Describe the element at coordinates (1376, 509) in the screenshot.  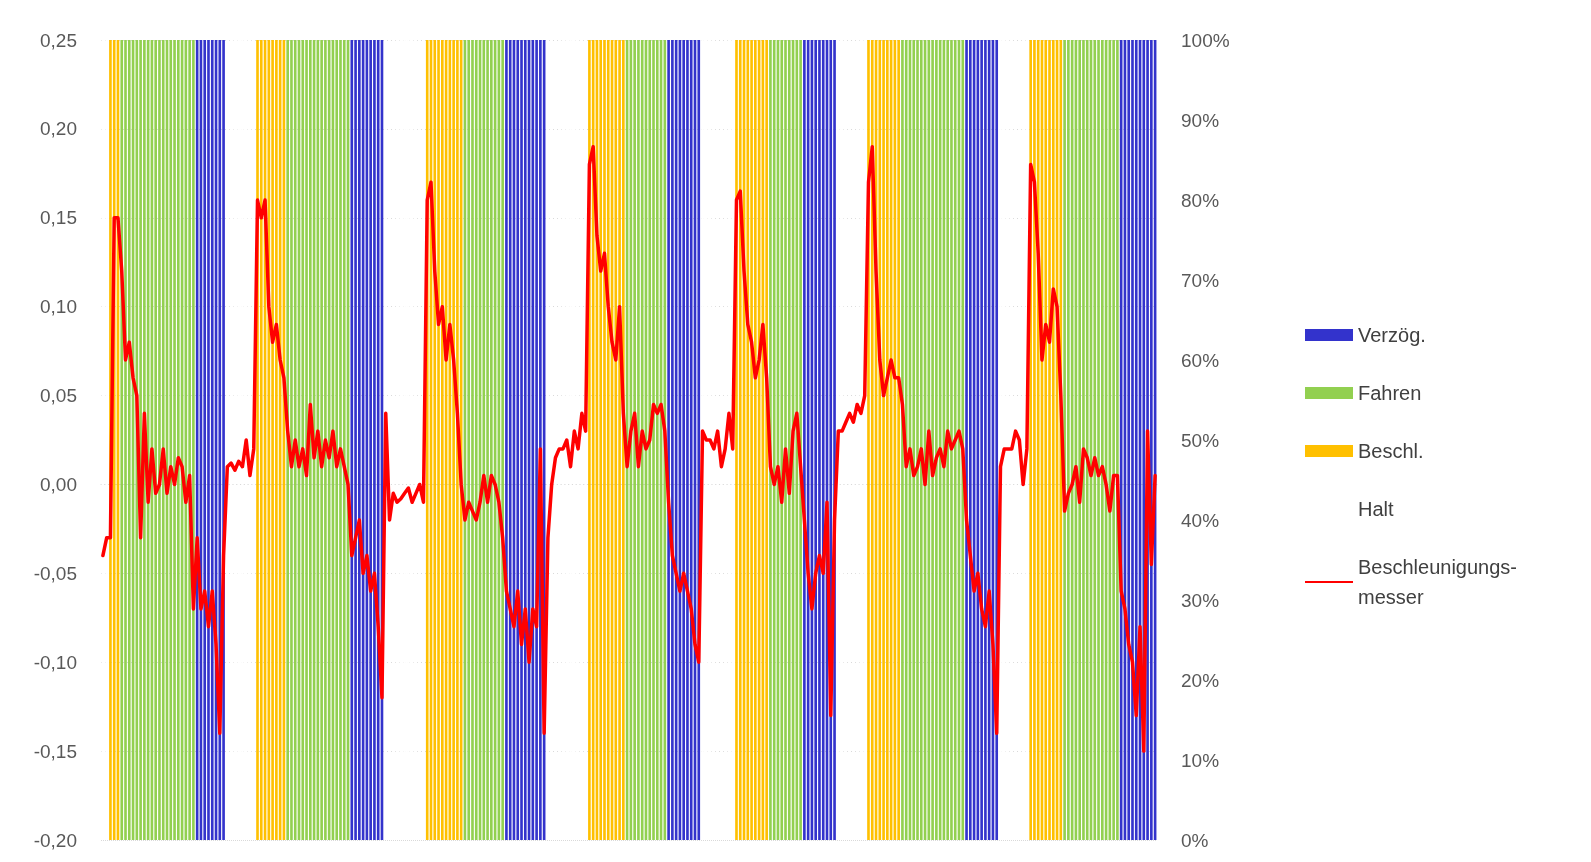
I see `text: Halt` at that location.